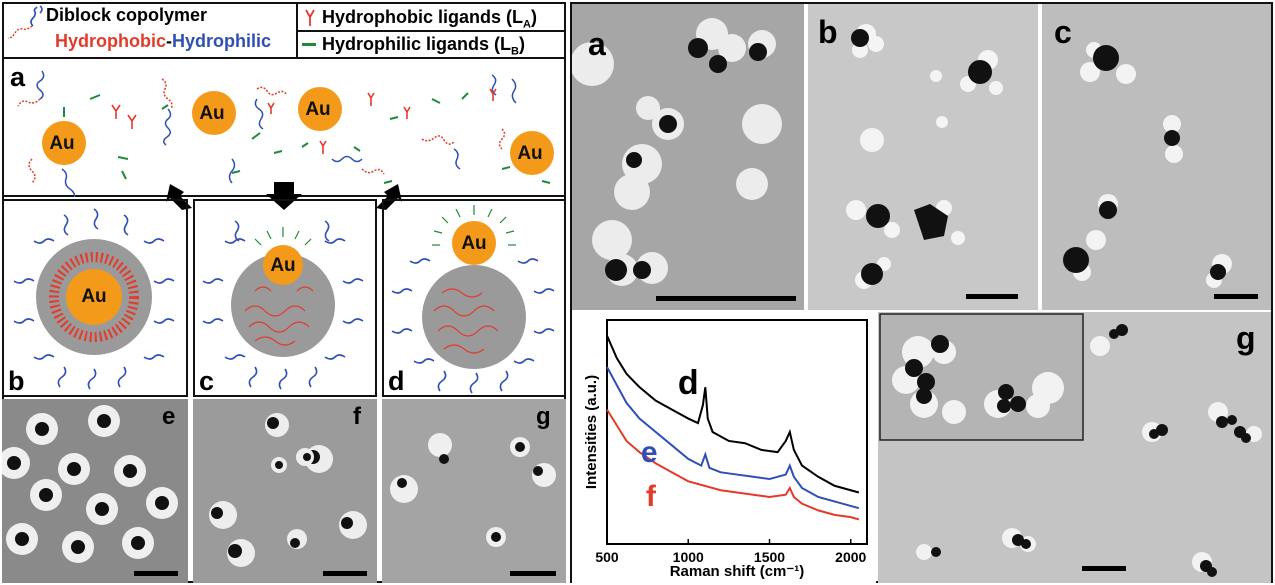 This screenshot has width=1275, height=585. What do you see at coordinates (769, 557) in the screenshot?
I see `x-tick-label: 1500` at bounding box center [769, 557].